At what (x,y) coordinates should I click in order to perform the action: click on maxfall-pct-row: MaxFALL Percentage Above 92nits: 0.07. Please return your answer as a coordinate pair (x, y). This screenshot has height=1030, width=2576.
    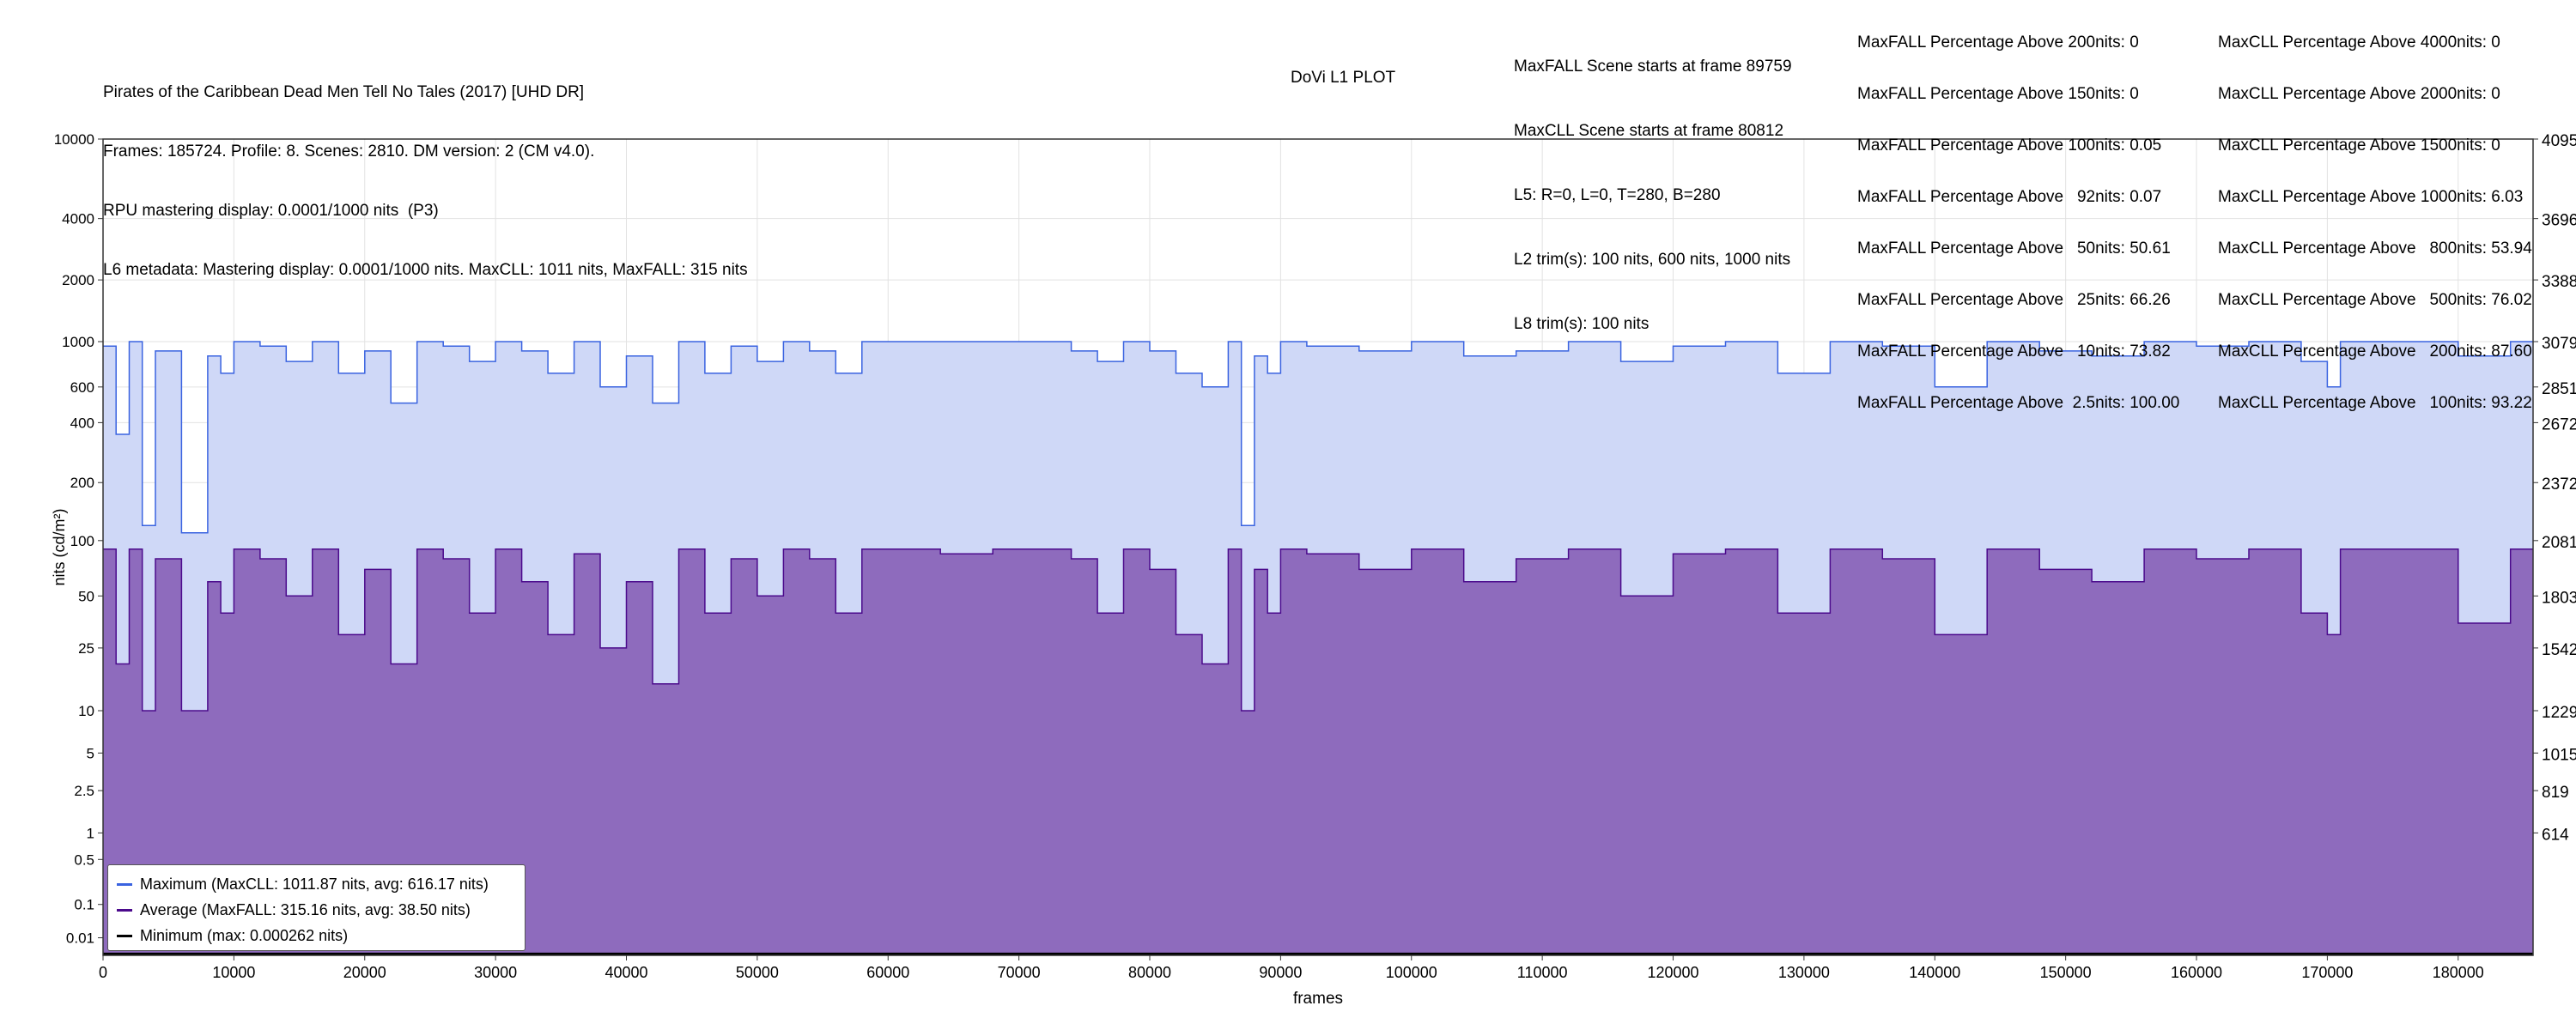
    Looking at the image, I should click on (2010, 197).